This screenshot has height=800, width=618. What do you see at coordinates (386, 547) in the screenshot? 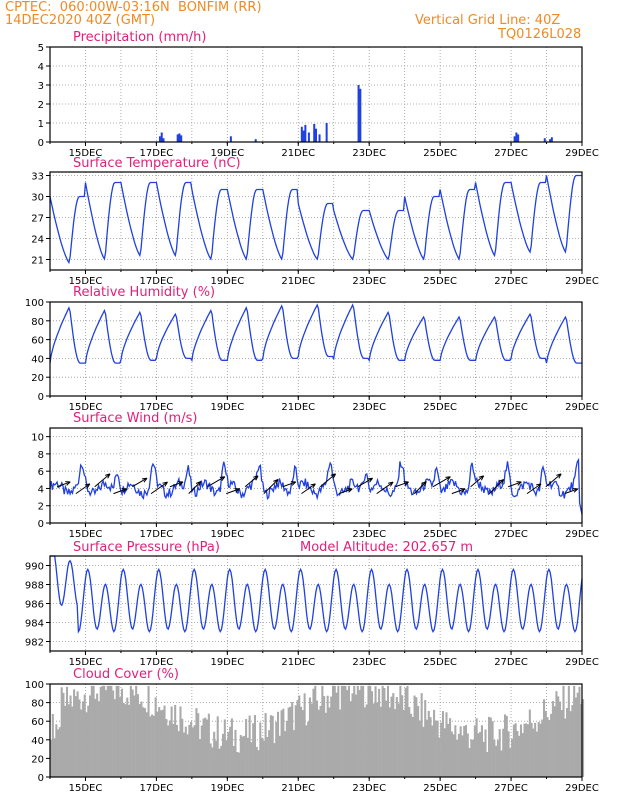
I see `press-annotation: Model Altitude: 202.657 m` at bounding box center [386, 547].